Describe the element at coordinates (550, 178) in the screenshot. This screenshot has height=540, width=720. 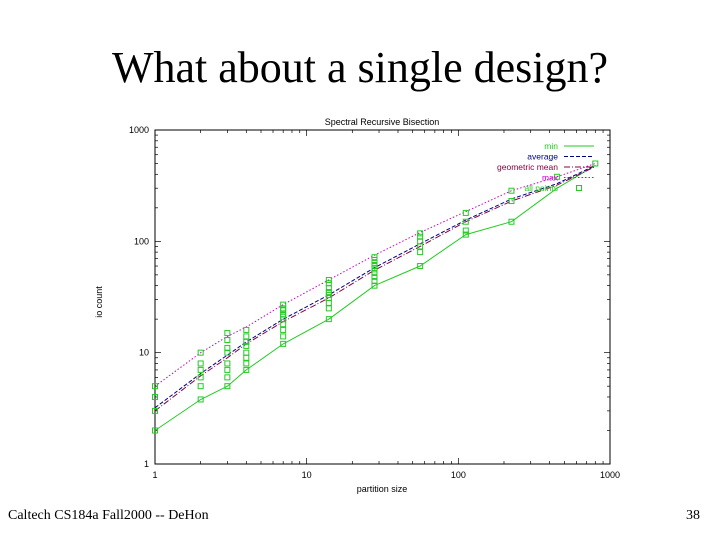
I see `legend-label-max: max` at that location.